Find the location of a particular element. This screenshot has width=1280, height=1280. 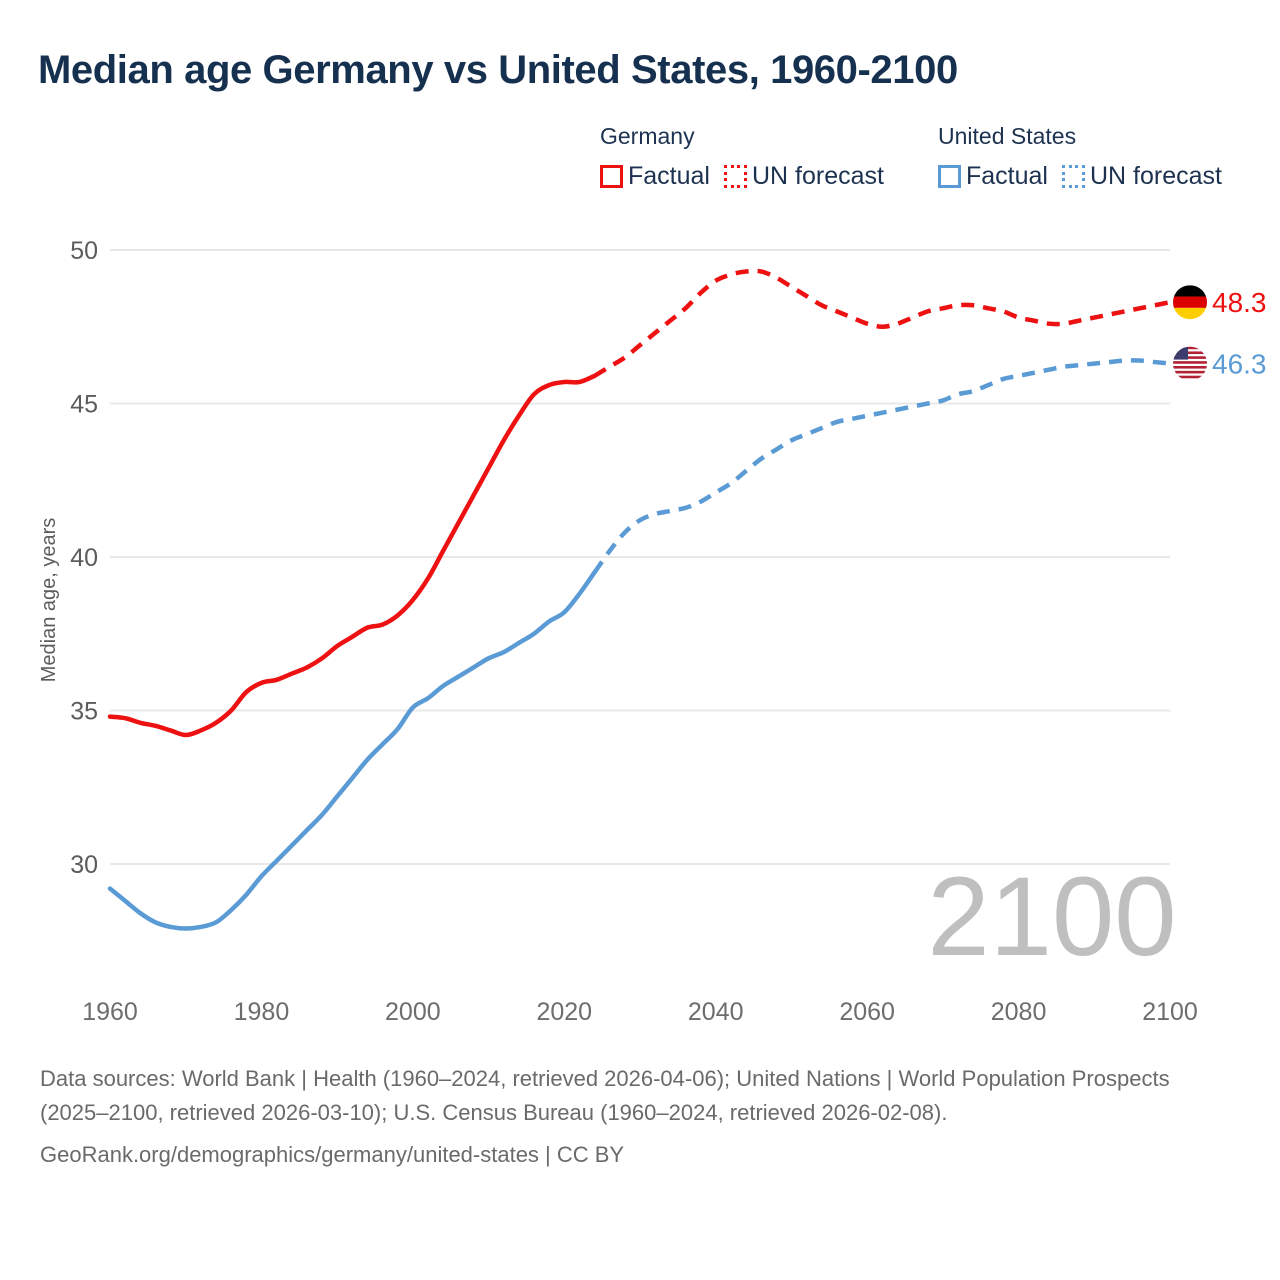

x-axis-tick-labels: 1960 1980 2000 2020 2040 2060 2080 2100 is located at coordinates (640, 1012).